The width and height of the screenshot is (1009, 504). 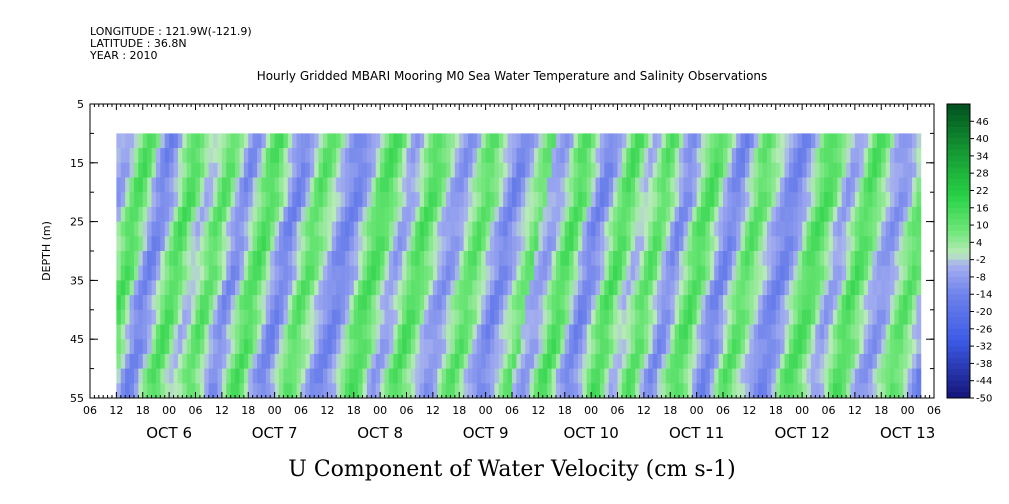 I want to click on x-tick-label: 00, so click(x=591, y=410).